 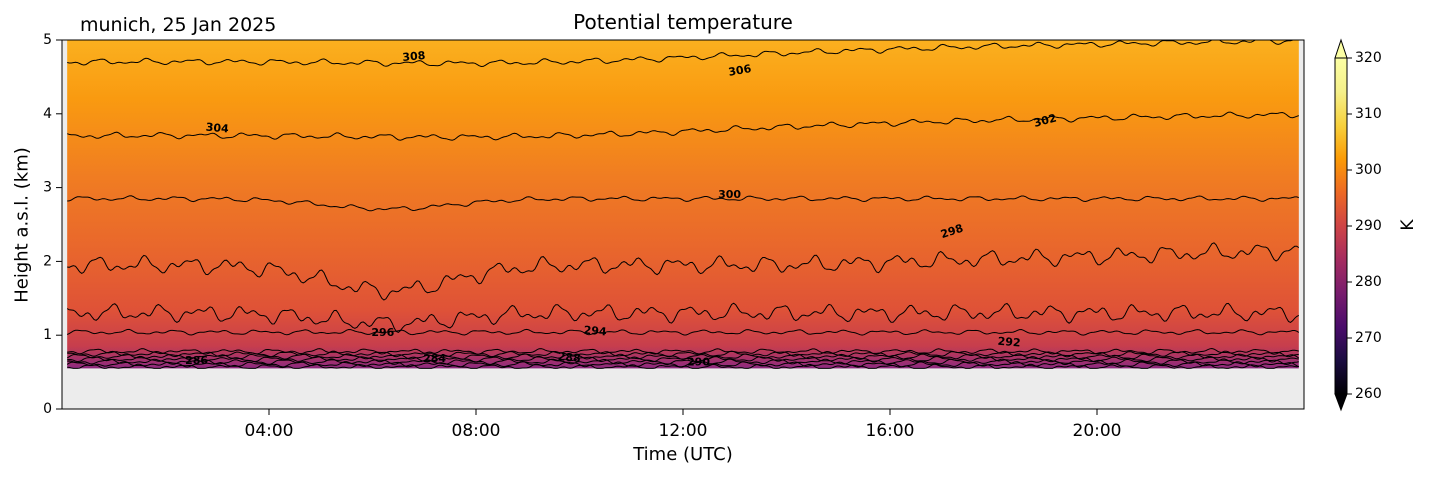 I want to click on y-tick-label: 3, so click(x=47, y=188).